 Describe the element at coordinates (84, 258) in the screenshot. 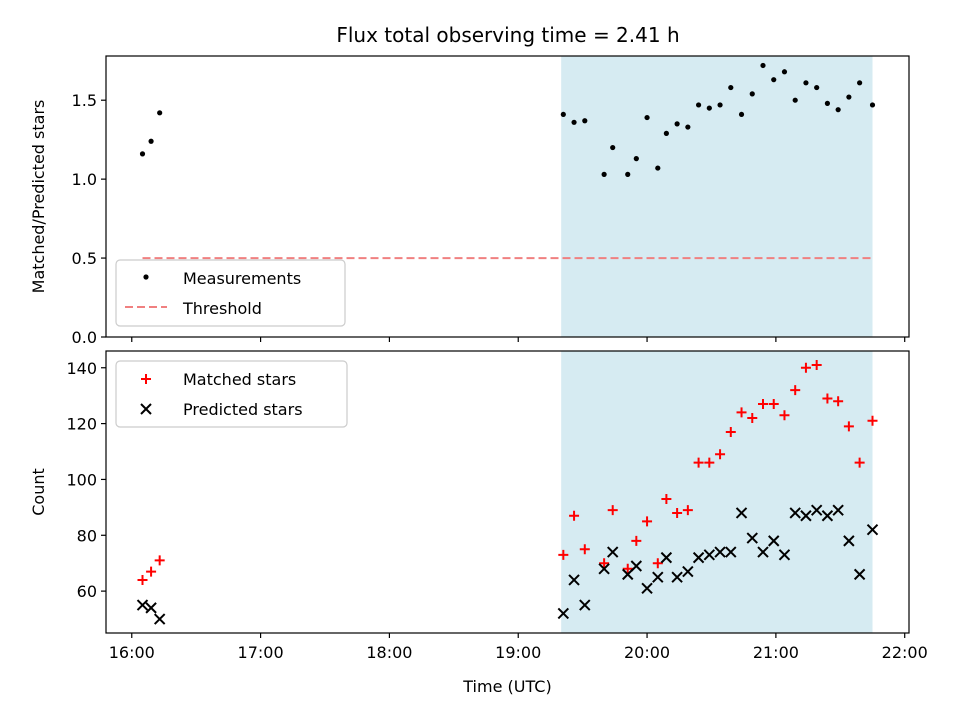

I see `y-tick-label: 0.5` at that location.